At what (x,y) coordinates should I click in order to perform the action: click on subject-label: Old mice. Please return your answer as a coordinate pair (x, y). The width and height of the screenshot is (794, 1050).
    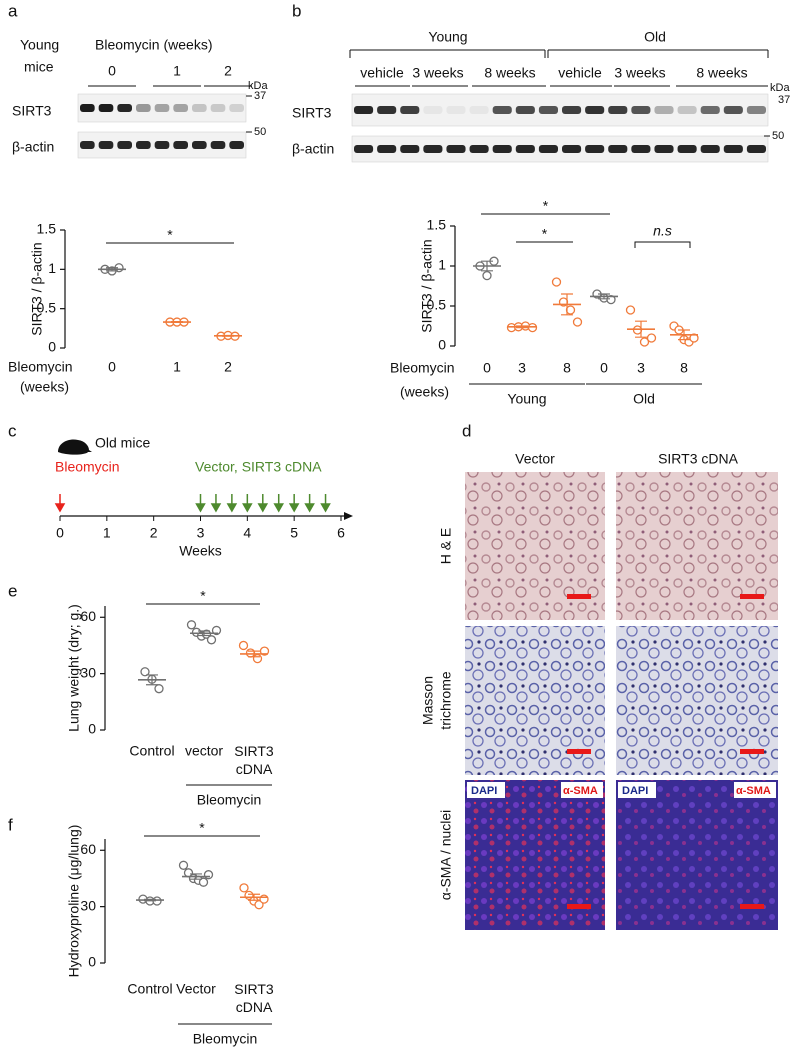
    Looking at the image, I should click on (122, 443).